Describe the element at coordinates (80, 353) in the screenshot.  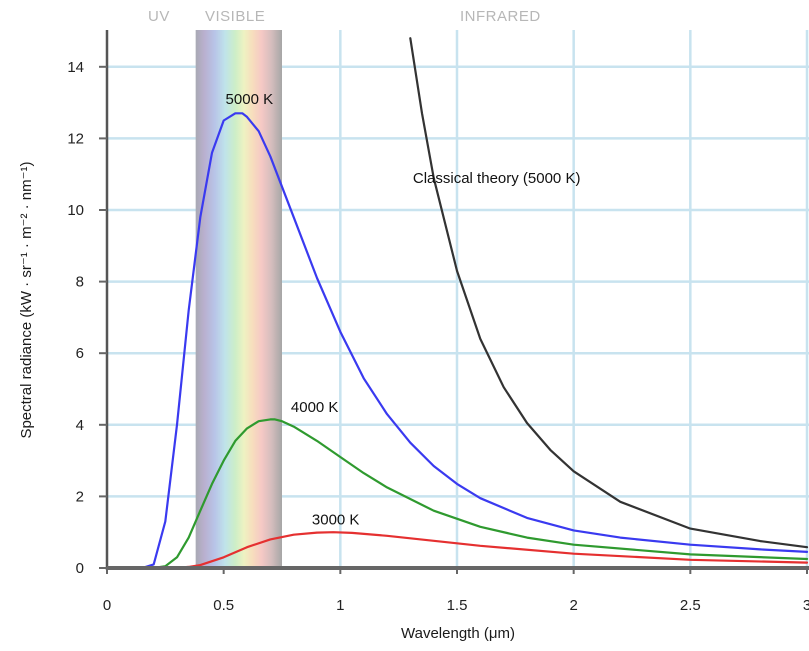
I see `y-tick-label-3: 6` at that location.